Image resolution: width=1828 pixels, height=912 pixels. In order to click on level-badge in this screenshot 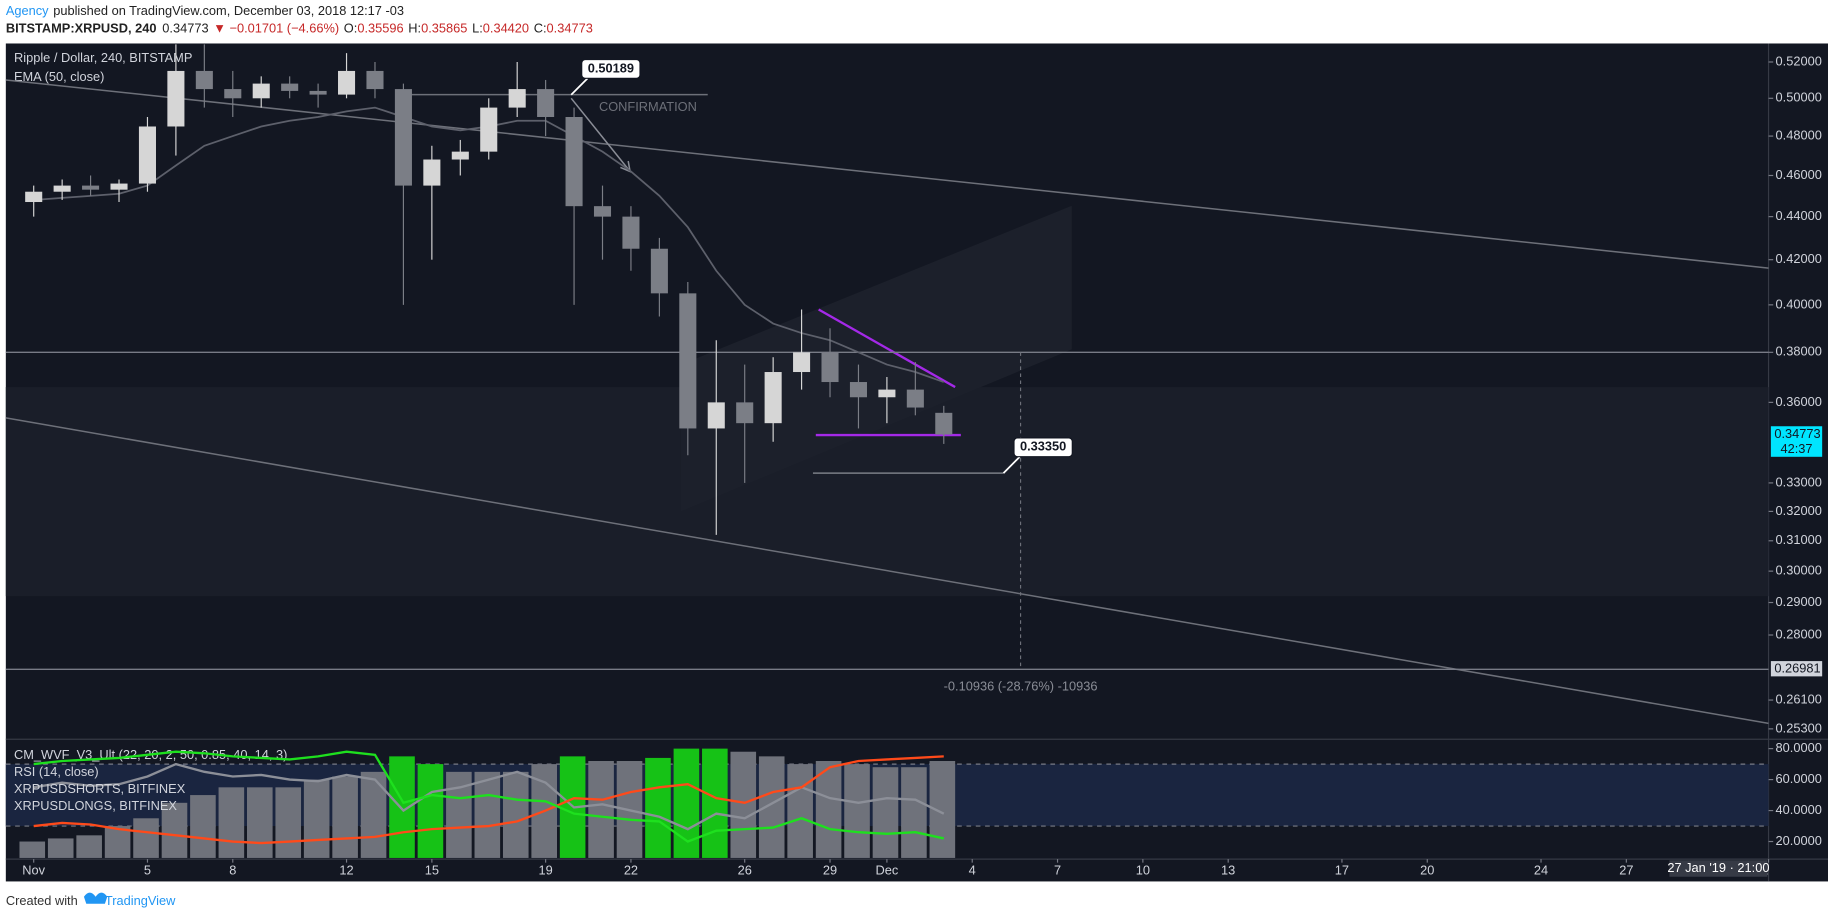, I will do `click(1796, 669)`.